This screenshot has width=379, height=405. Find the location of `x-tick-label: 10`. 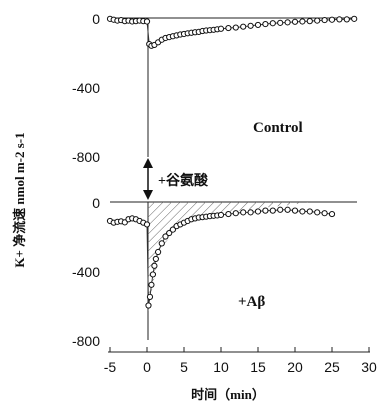

x-tick-label: 10 is located at coordinates (221, 367).